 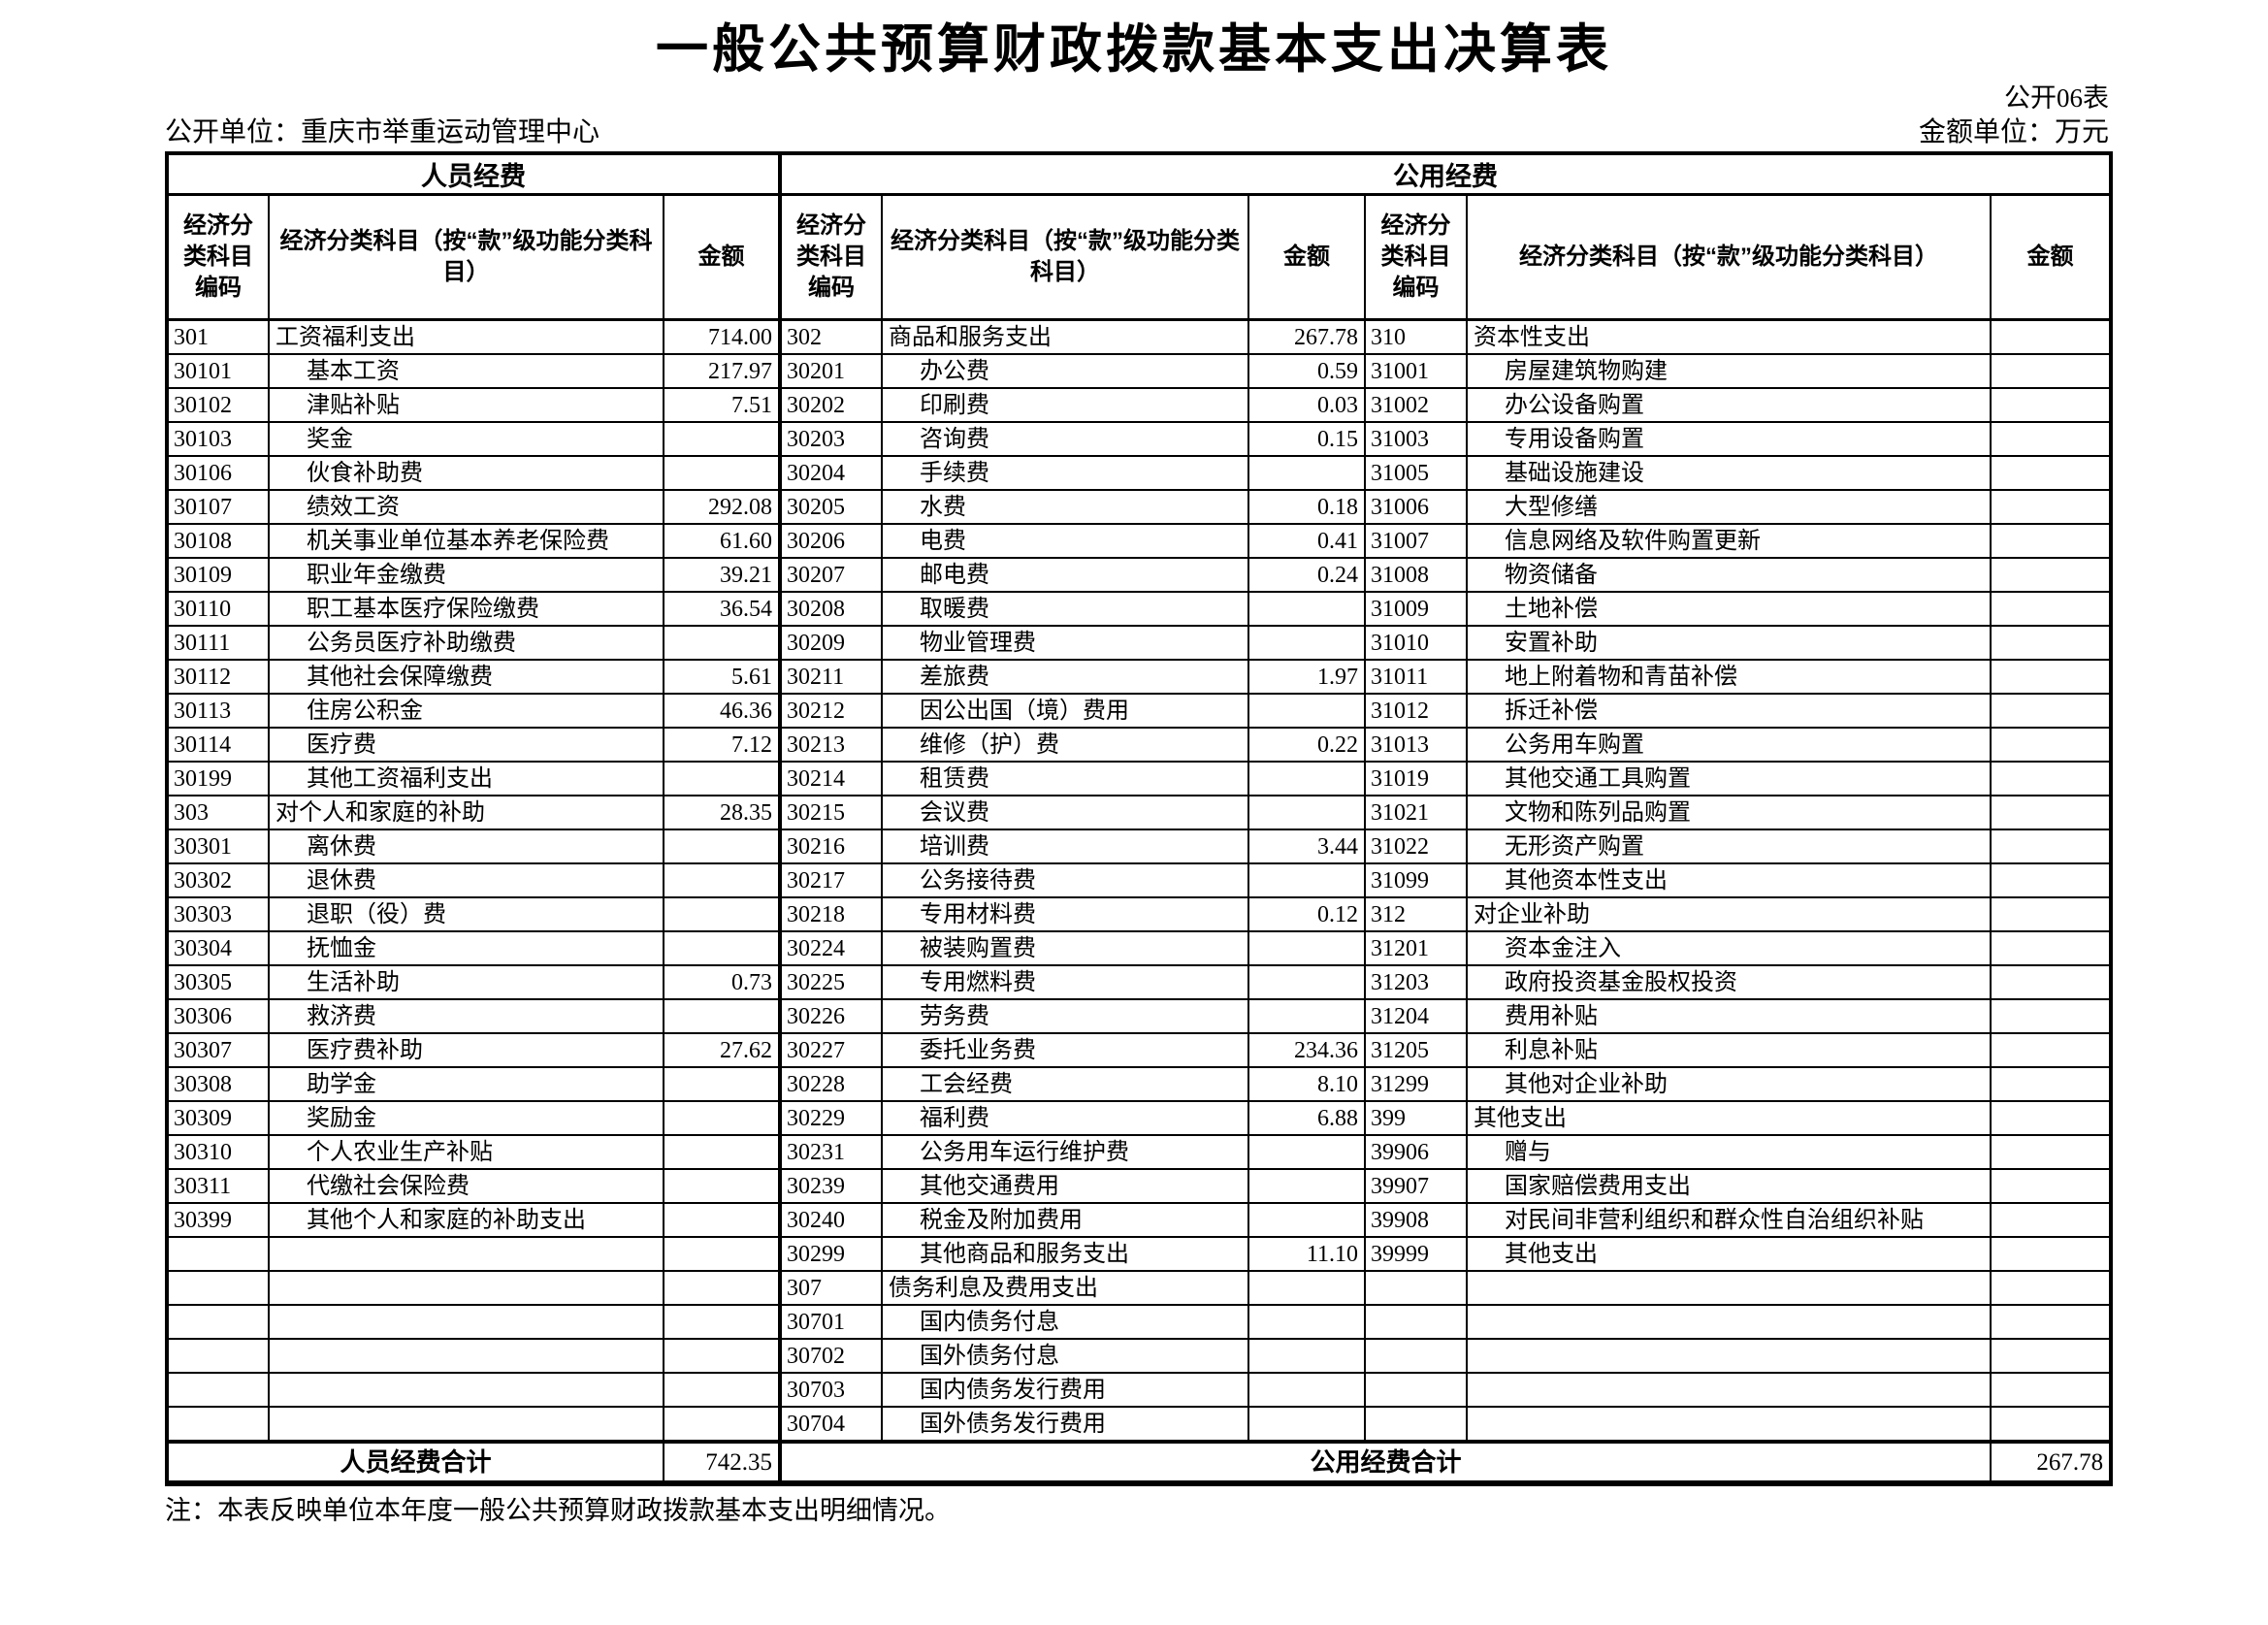 I want to click on table-row: 30110 职工基本医疗保险缴费 36.54 30208 取暖费 31009 土地补偿, so click(x=1139, y=609).